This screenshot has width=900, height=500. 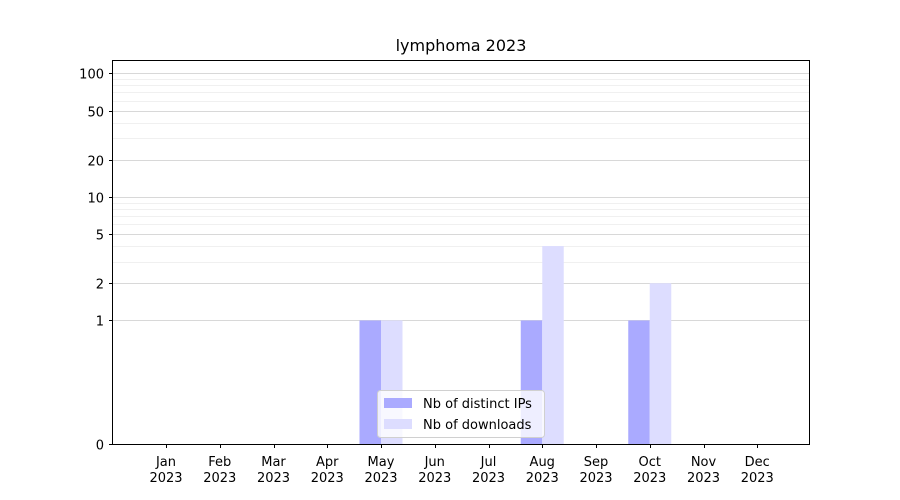 I want to click on x-tick-label-month: Dec, so click(x=757, y=462).